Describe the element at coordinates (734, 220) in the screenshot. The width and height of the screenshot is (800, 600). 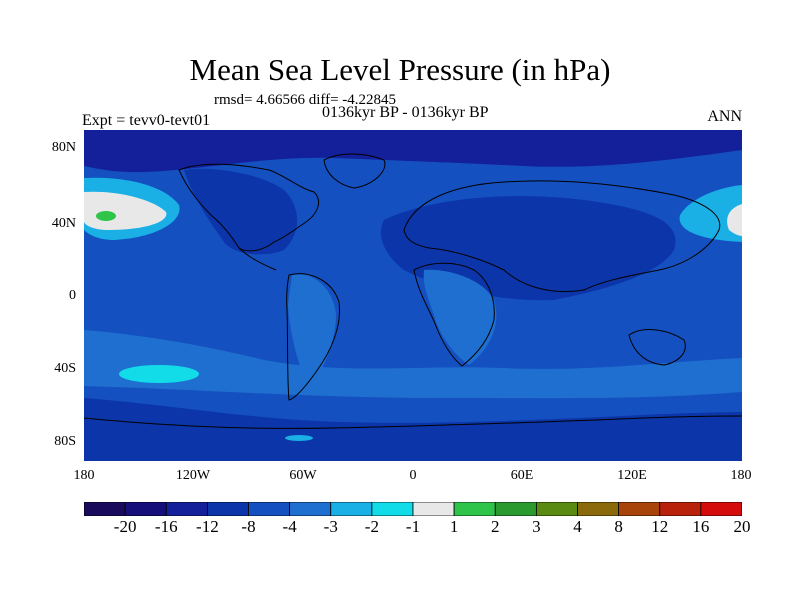
I see `northeast-pacific-high-core` at that location.